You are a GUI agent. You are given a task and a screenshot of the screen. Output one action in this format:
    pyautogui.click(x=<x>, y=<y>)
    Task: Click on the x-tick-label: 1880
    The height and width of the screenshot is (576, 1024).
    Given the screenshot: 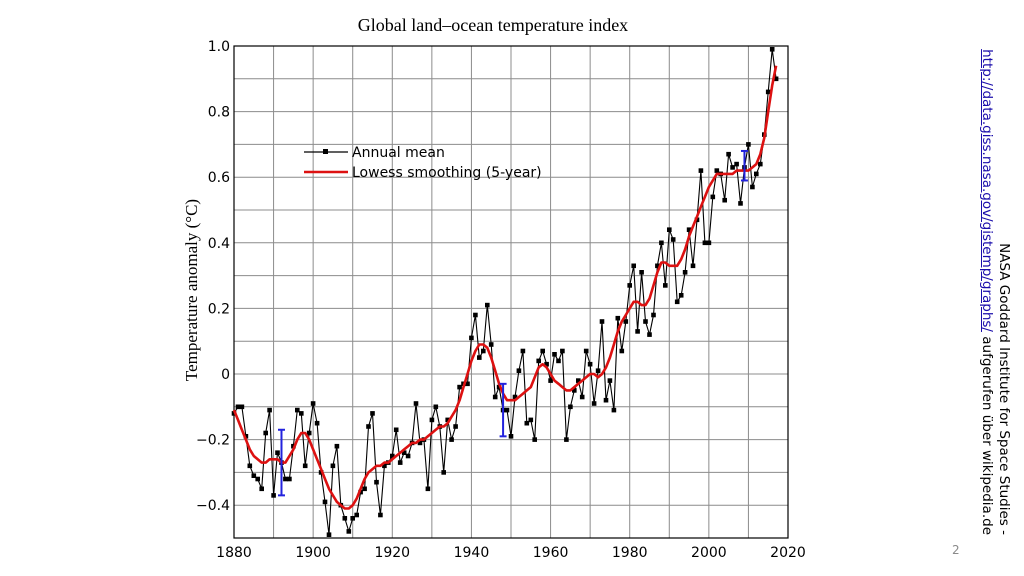 What is the action you would take?
    pyautogui.click(x=234, y=553)
    